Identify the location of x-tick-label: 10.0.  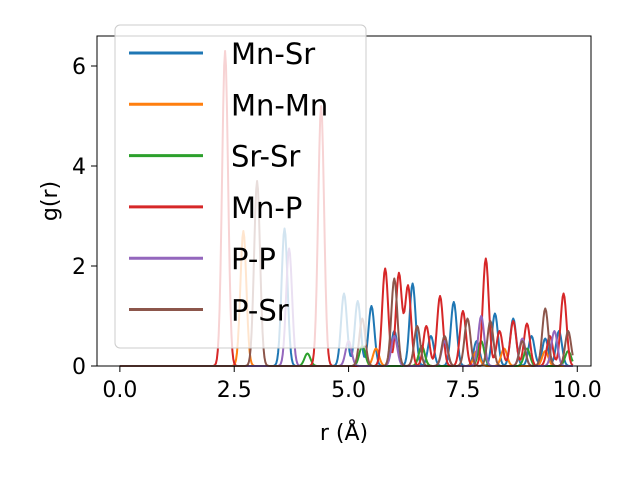
(577, 390).